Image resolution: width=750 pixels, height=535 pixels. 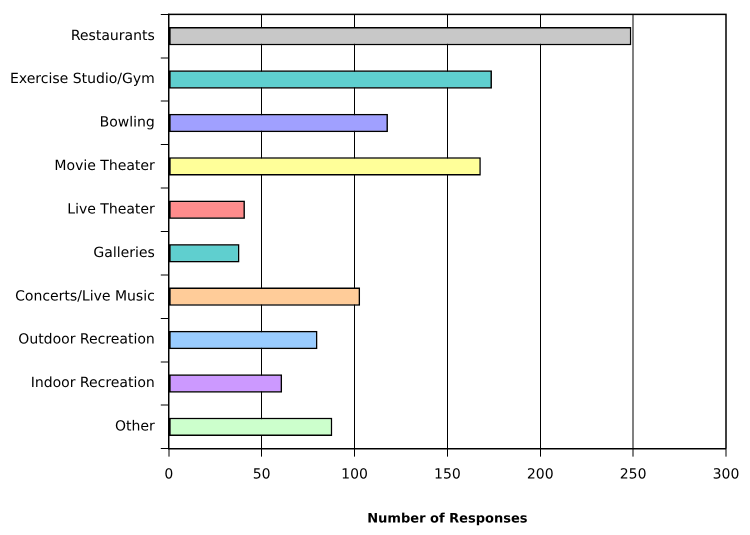 What do you see at coordinates (135, 426) in the screenshot?
I see `y-tick-label: Other` at bounding box center [135, 426].